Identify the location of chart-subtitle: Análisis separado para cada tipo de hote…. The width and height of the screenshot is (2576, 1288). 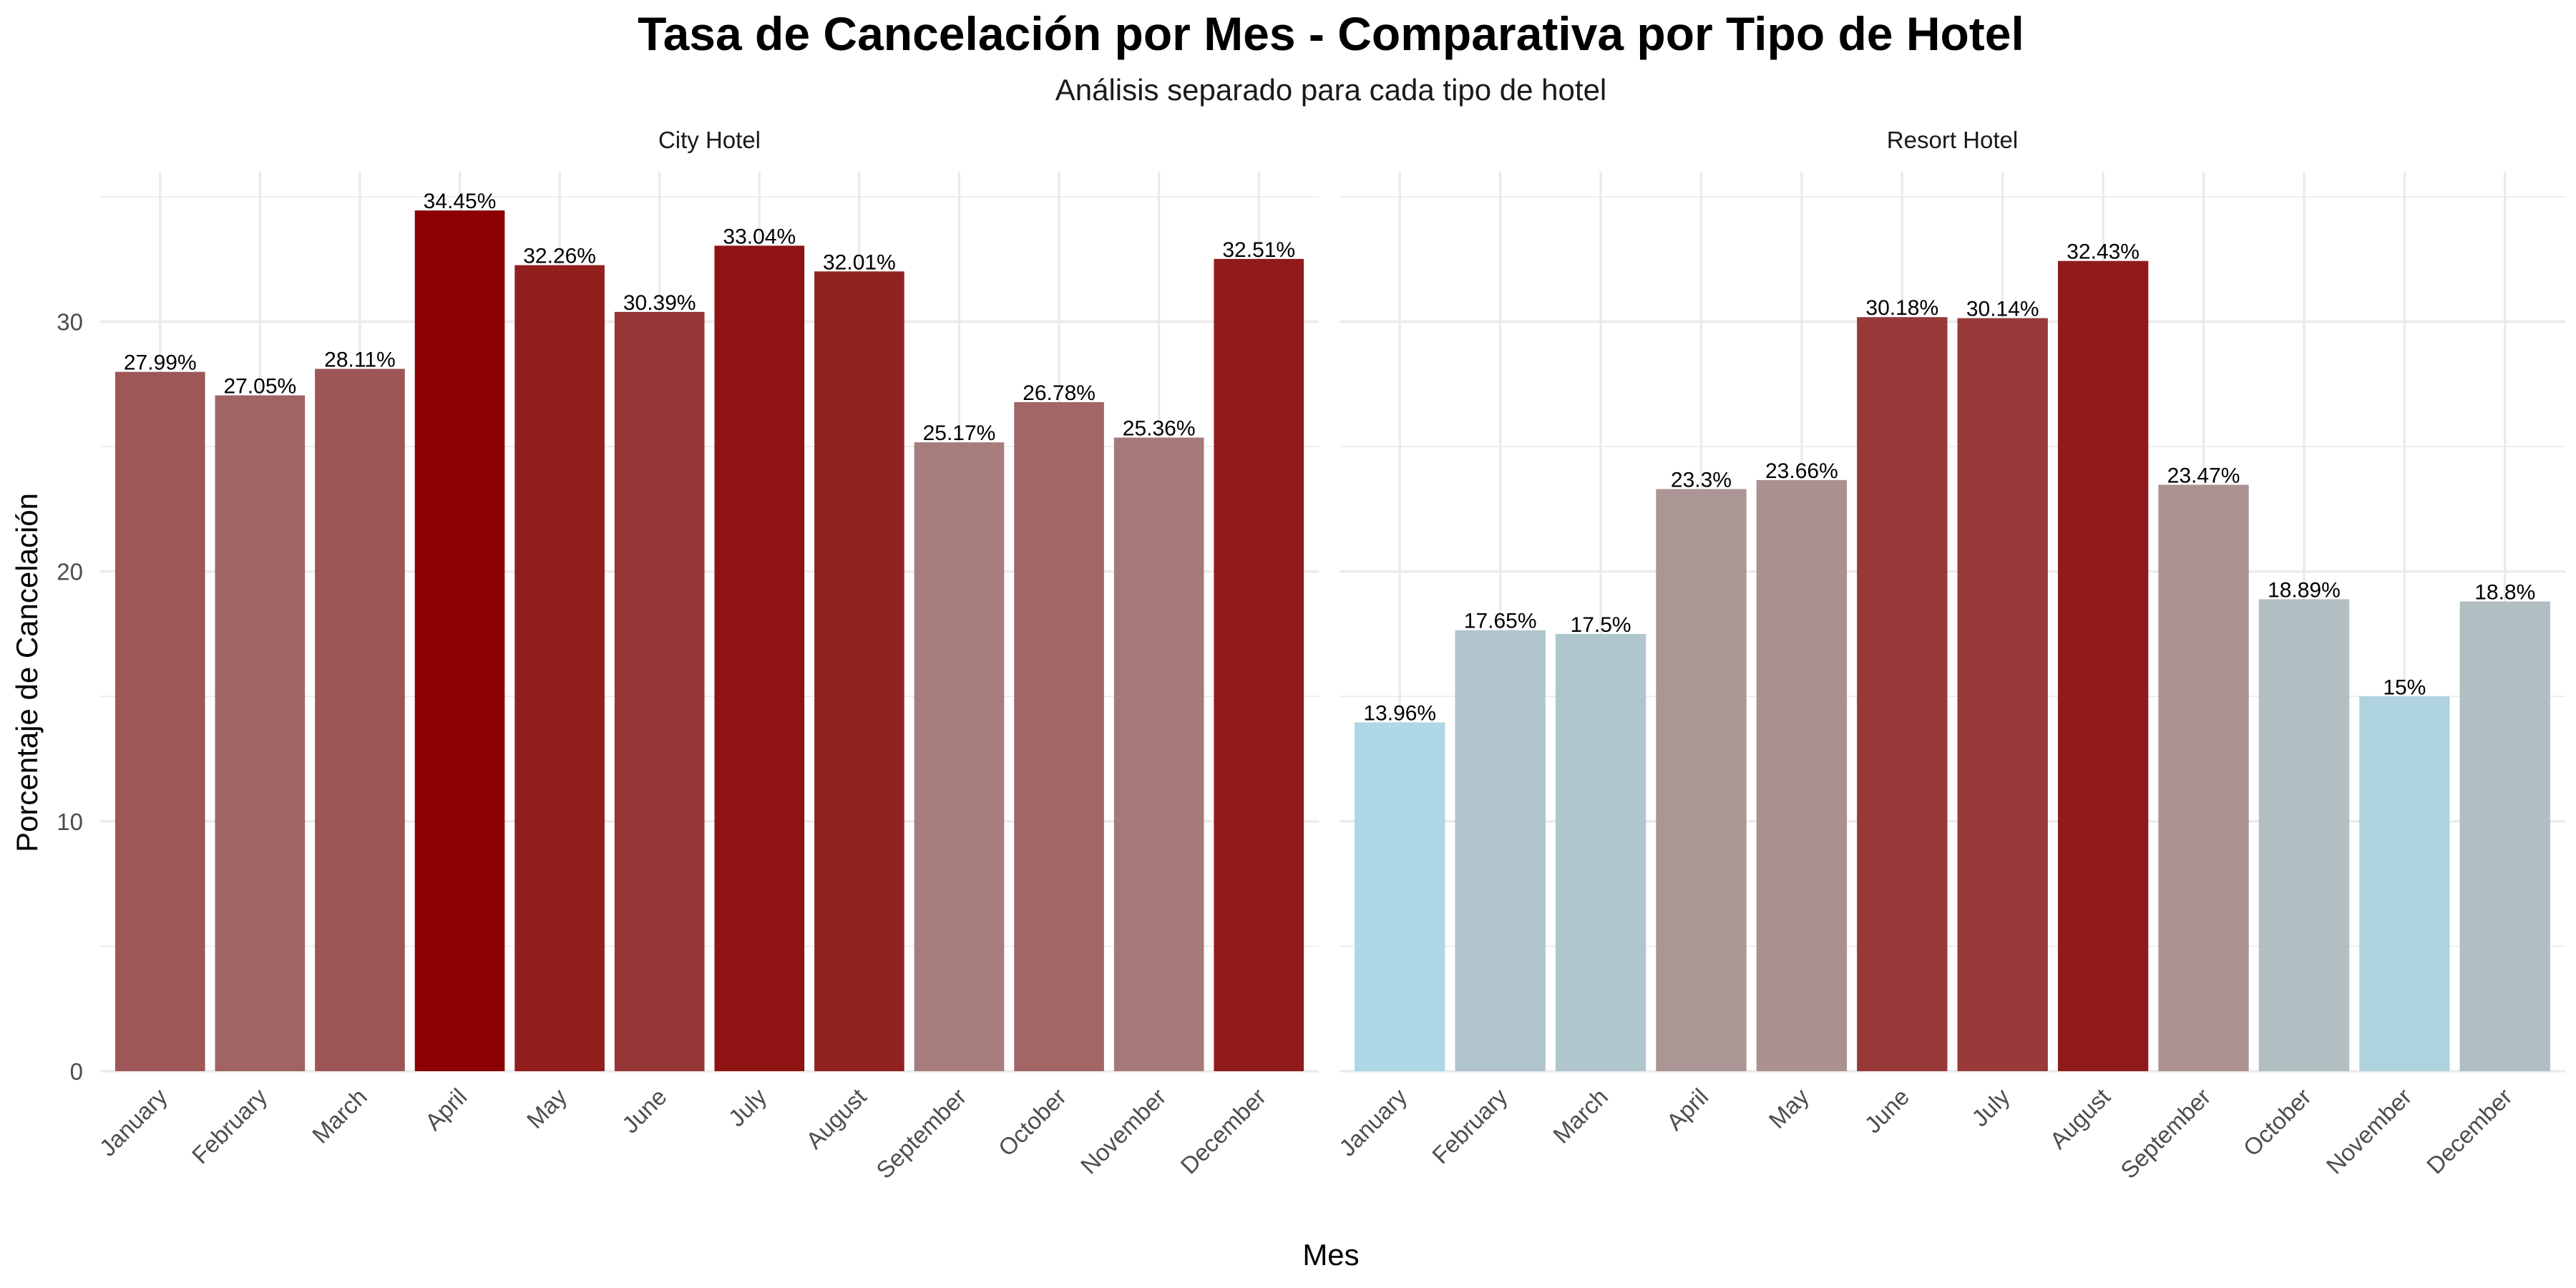
(1331, 90).